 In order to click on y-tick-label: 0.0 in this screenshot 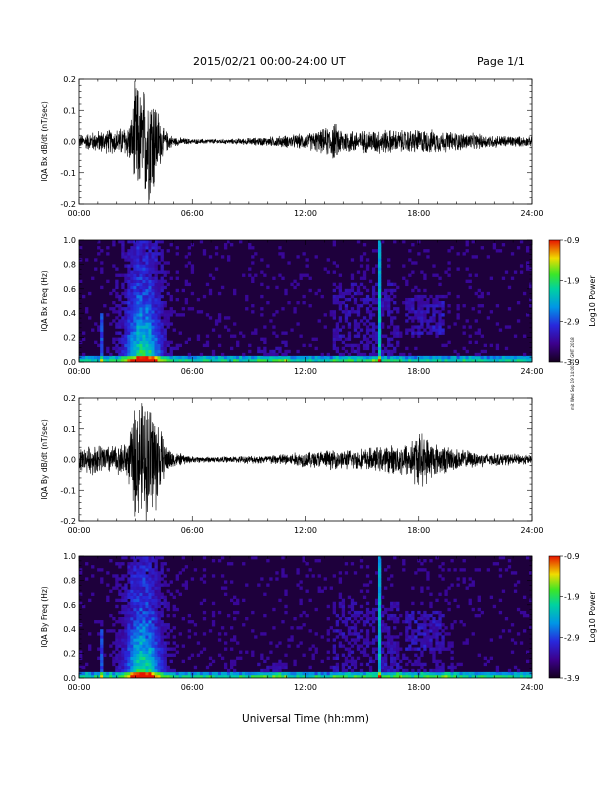, I will do `click(69, 678)`.